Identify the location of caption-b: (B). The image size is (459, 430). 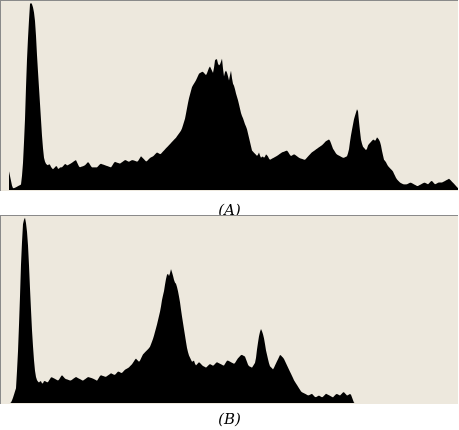
(229, 419).